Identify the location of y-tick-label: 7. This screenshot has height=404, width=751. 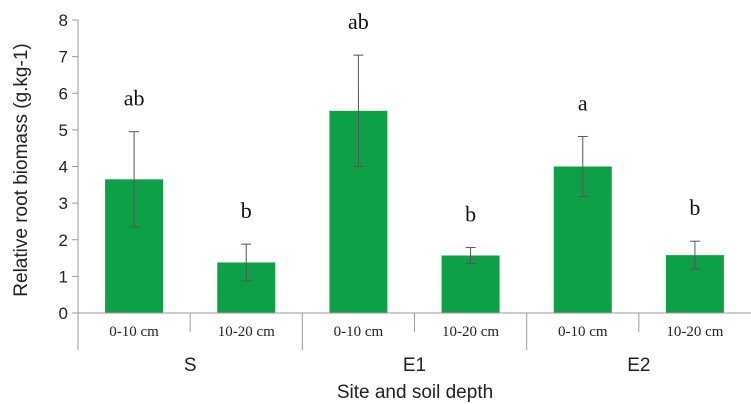
(63, 57).